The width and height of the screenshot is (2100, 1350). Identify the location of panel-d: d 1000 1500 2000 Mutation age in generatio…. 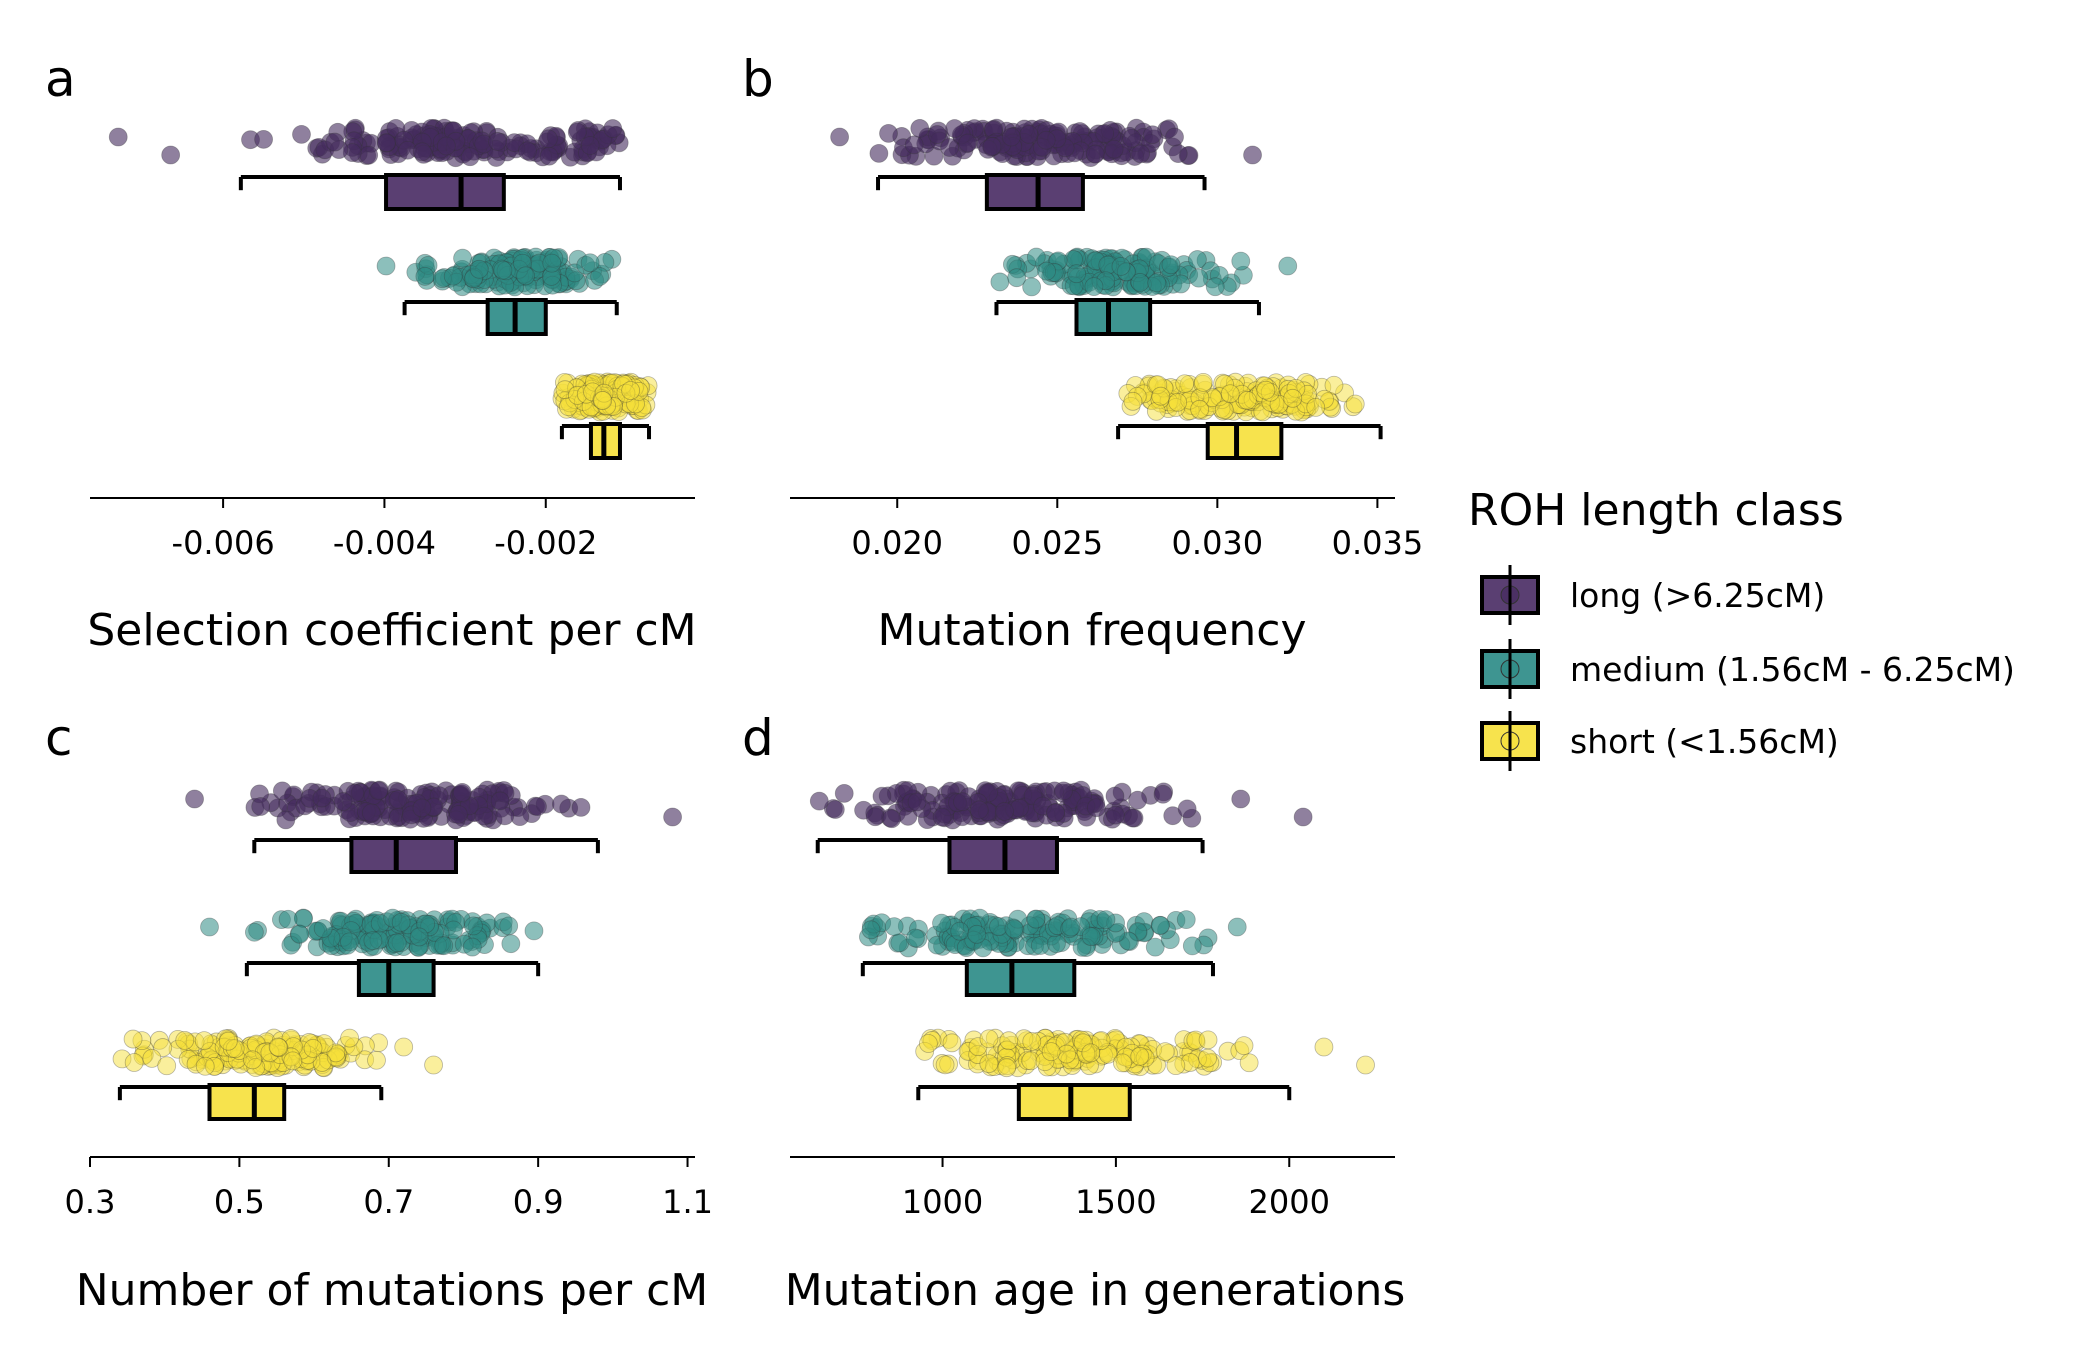
(1073, 1012).